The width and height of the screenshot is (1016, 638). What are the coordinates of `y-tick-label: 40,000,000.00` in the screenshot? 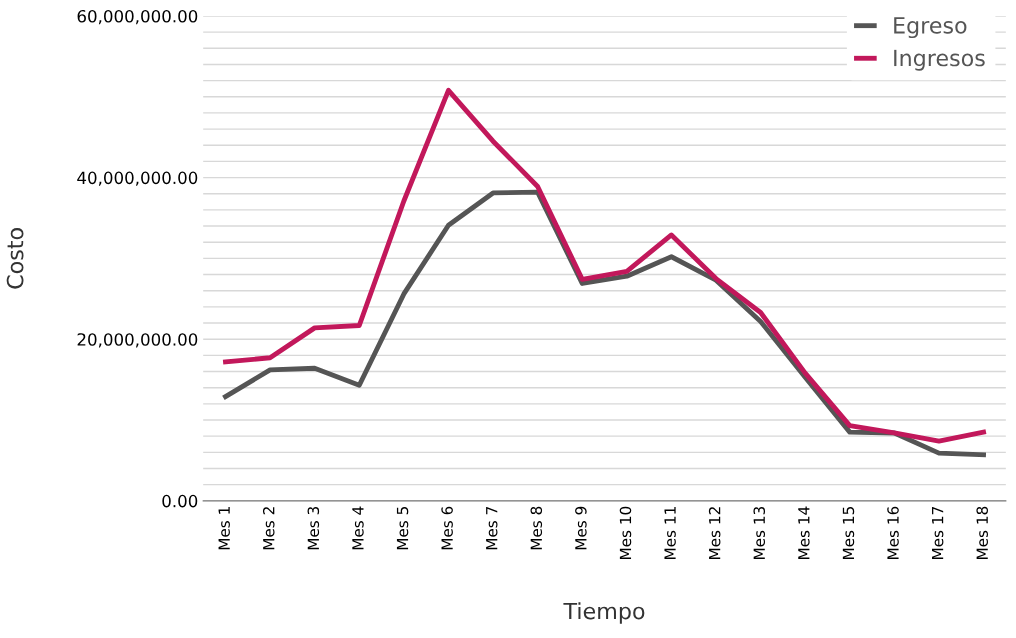 It's located at (137, 178).